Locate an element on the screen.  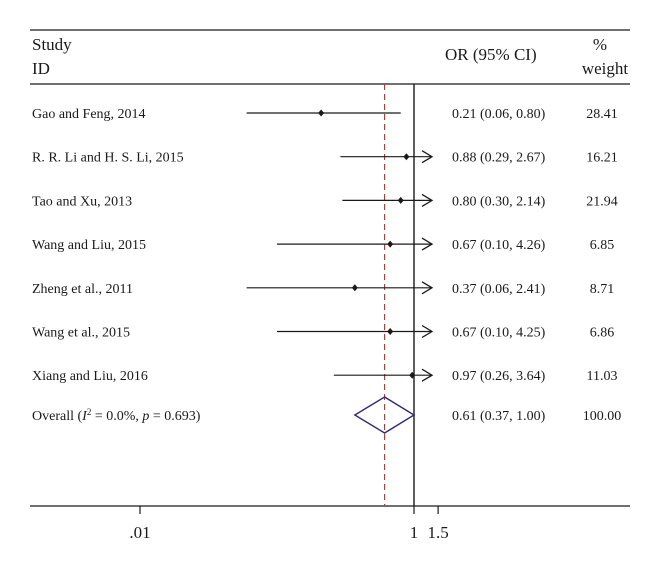
x-axis: .01 1 1.5 is located at coordinates (289, 524).